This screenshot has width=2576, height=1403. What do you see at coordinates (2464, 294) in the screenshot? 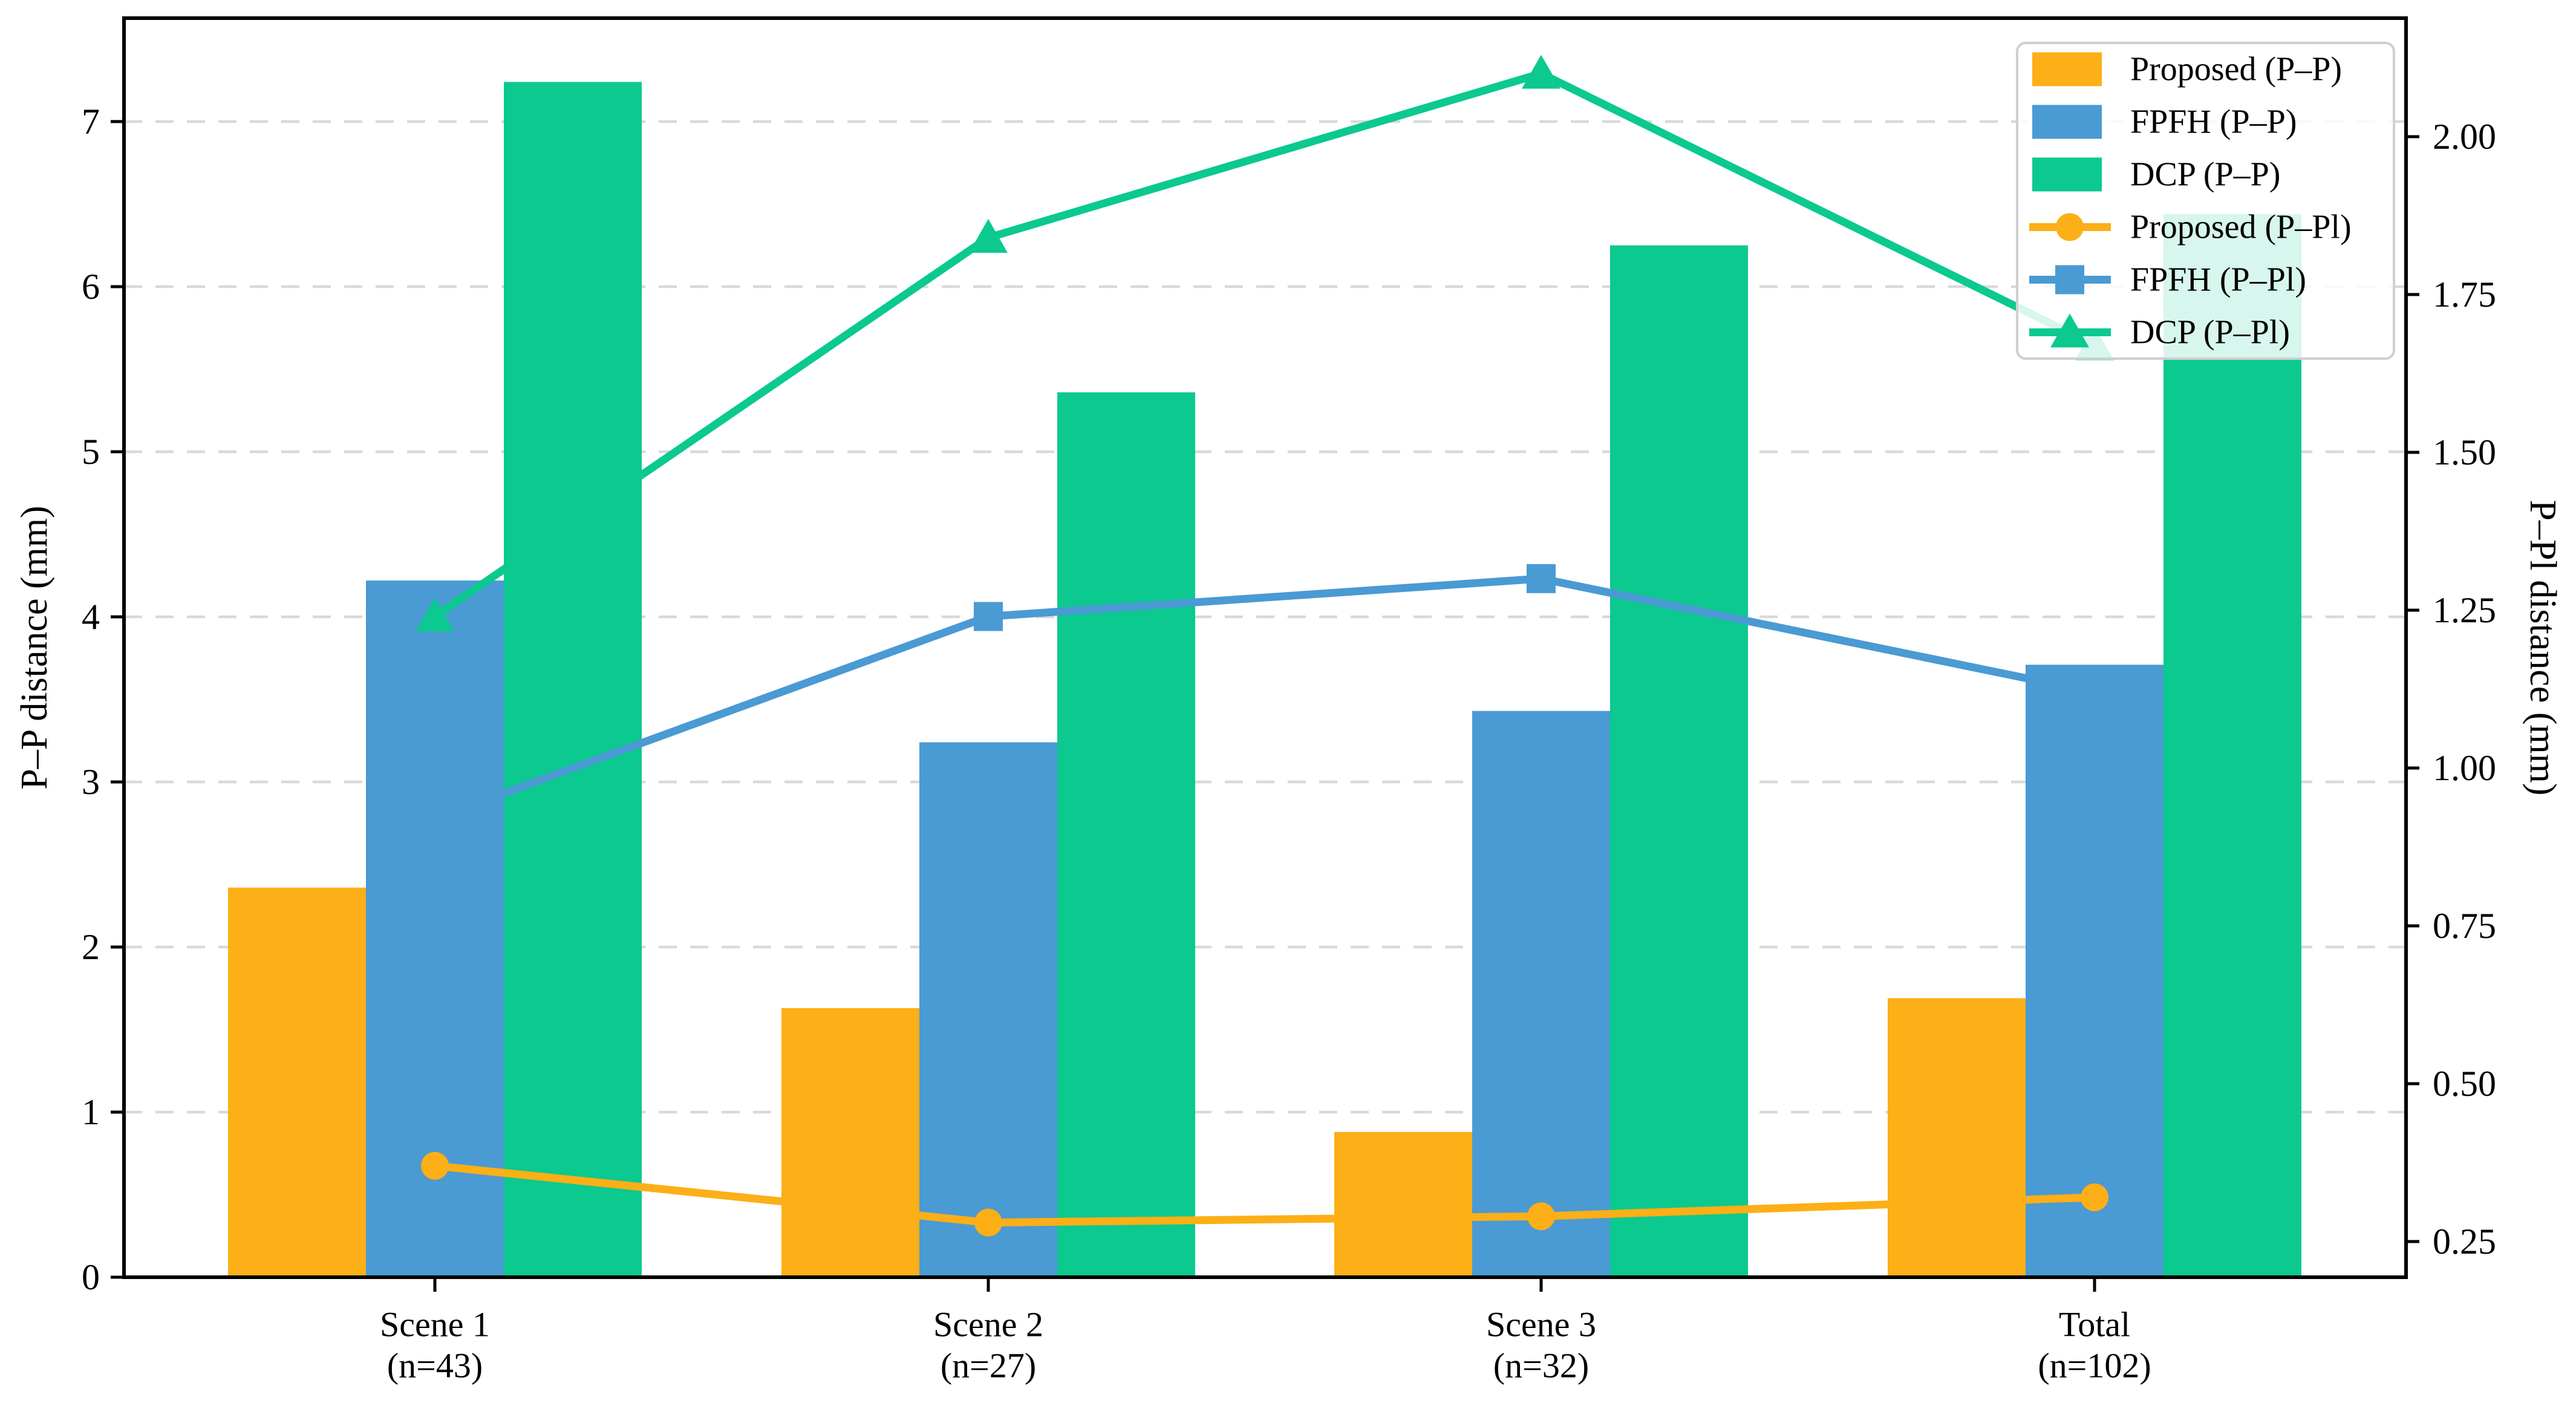
I see `right-axis-tick-label: 1.75` at bounding box center [2464, 294].